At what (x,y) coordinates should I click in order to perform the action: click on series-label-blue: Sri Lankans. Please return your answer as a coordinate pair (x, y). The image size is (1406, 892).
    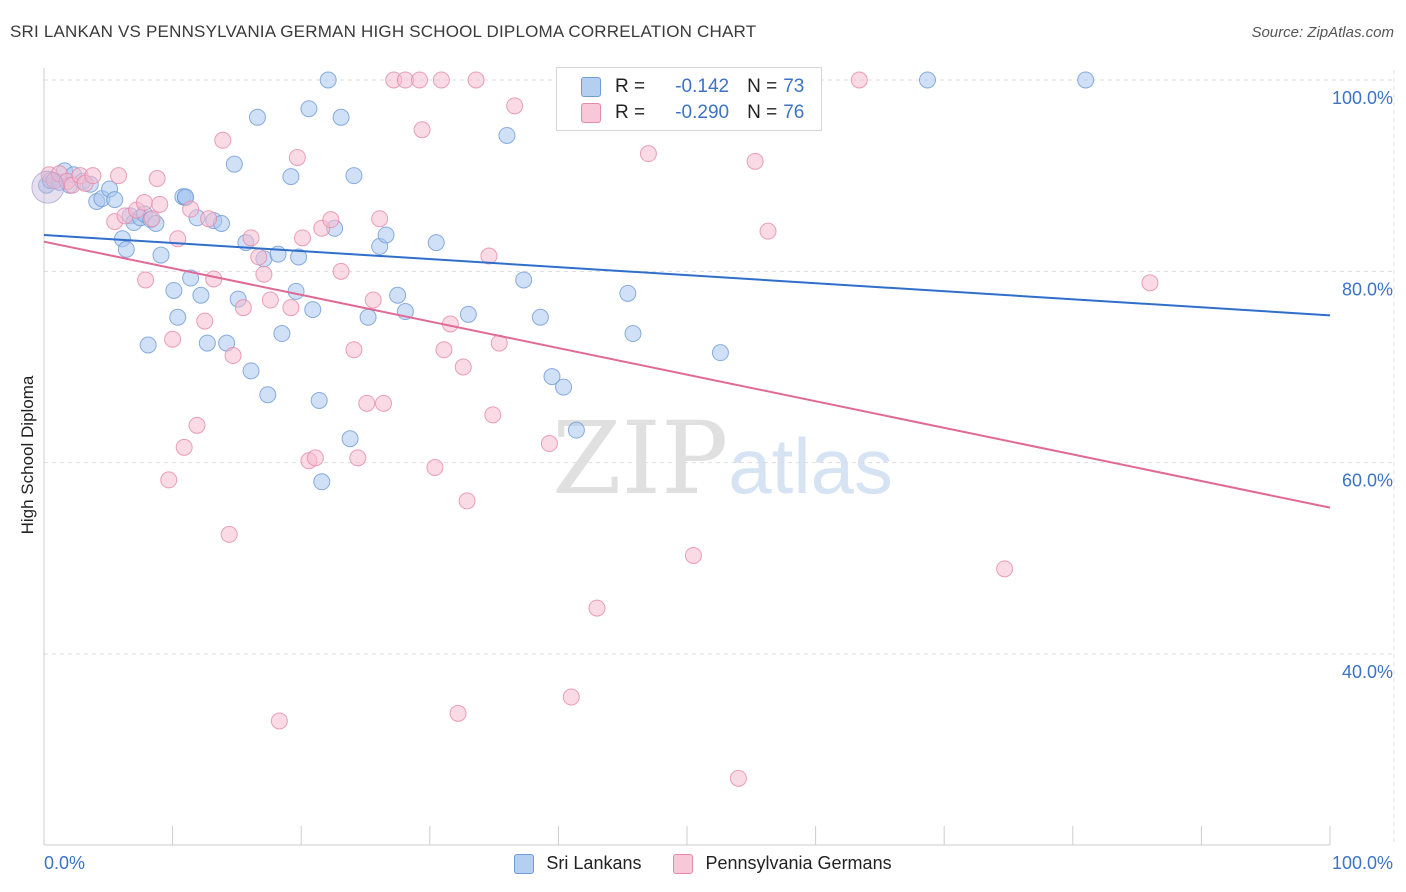
    Looking at the image, I should click on (594, 863).